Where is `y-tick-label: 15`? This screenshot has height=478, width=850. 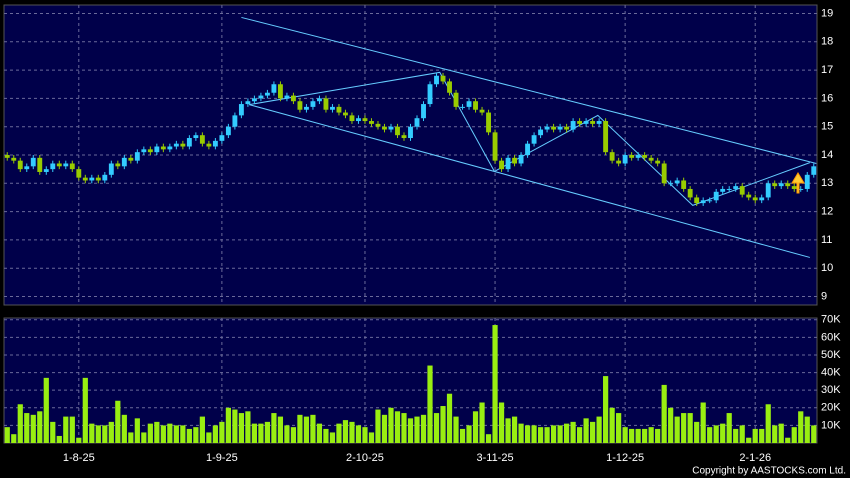
y-tick-label: 15 is located at coordinates (827, 127).